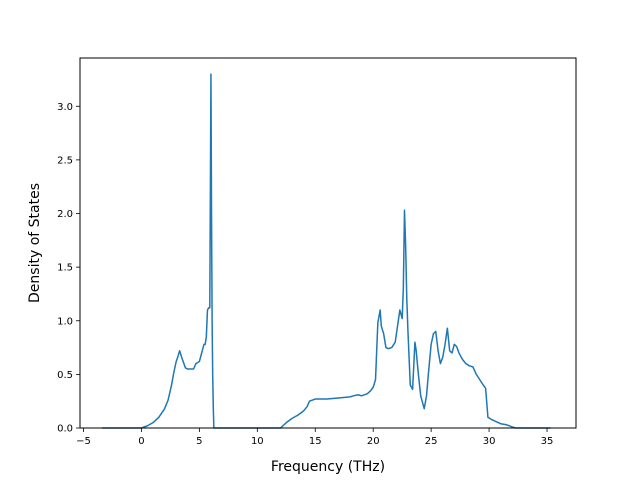  What do you see at coordinates (141, 441) in the screenshot?
I see `x-tick-label: 0` at bounding box center [141, 441].